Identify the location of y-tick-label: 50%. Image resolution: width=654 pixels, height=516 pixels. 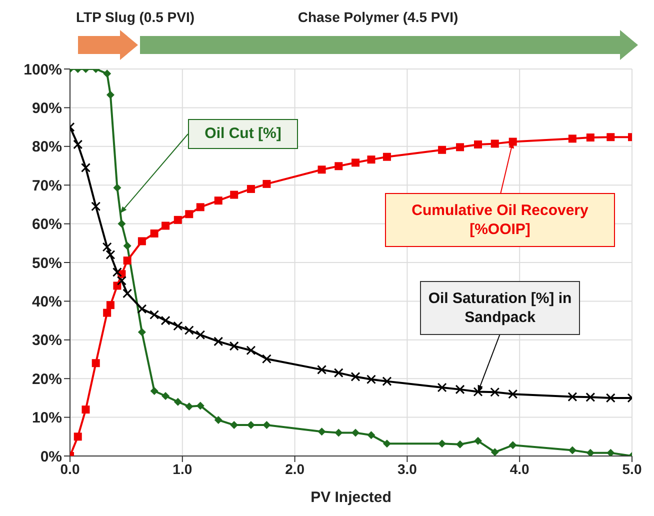
(47, 263).